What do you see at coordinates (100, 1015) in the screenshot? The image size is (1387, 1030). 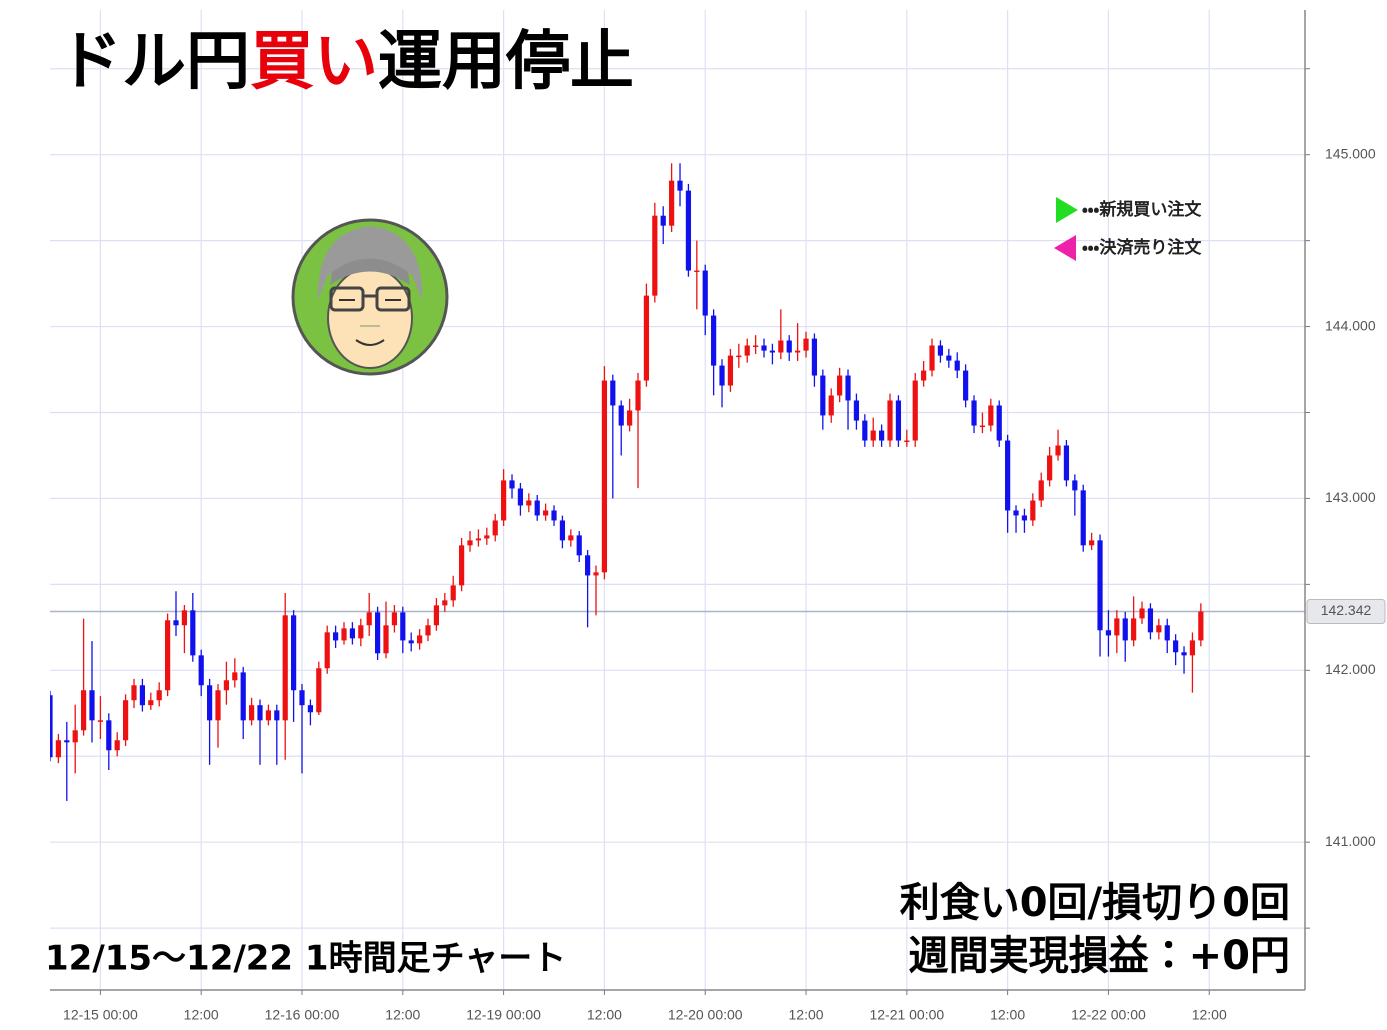 I see `x-tick-label: 12-15 00:00` at bounding box center [100, 1015].